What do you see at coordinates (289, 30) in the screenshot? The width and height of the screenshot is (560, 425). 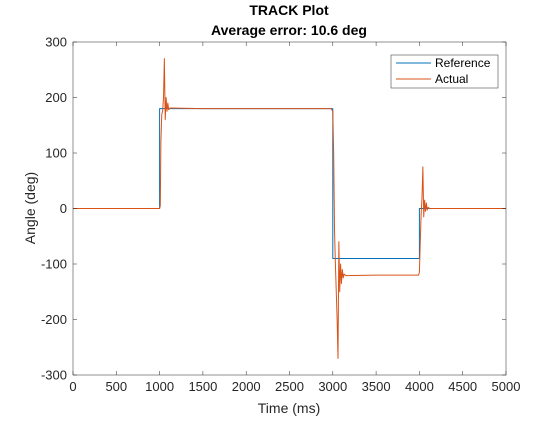 I see `chart-subtitle: Average error: 10.6 deg` at bounding box center [289, 30].